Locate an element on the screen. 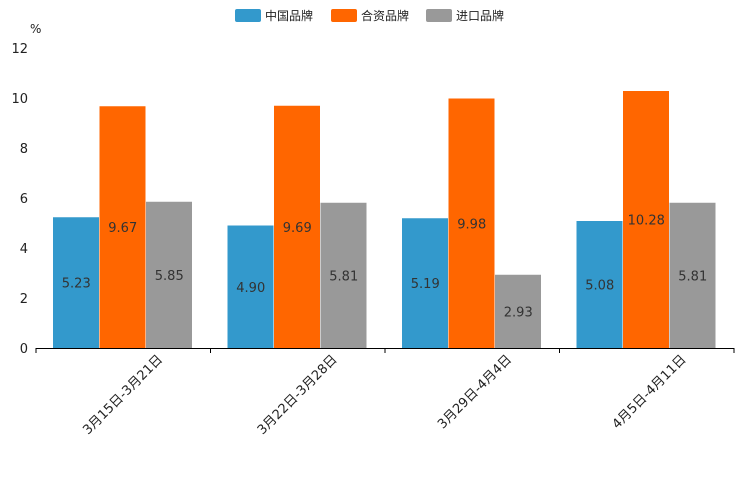 The image size is (744, 496). data-label-2-0: 5.85 is located at coordinates (169, 276).